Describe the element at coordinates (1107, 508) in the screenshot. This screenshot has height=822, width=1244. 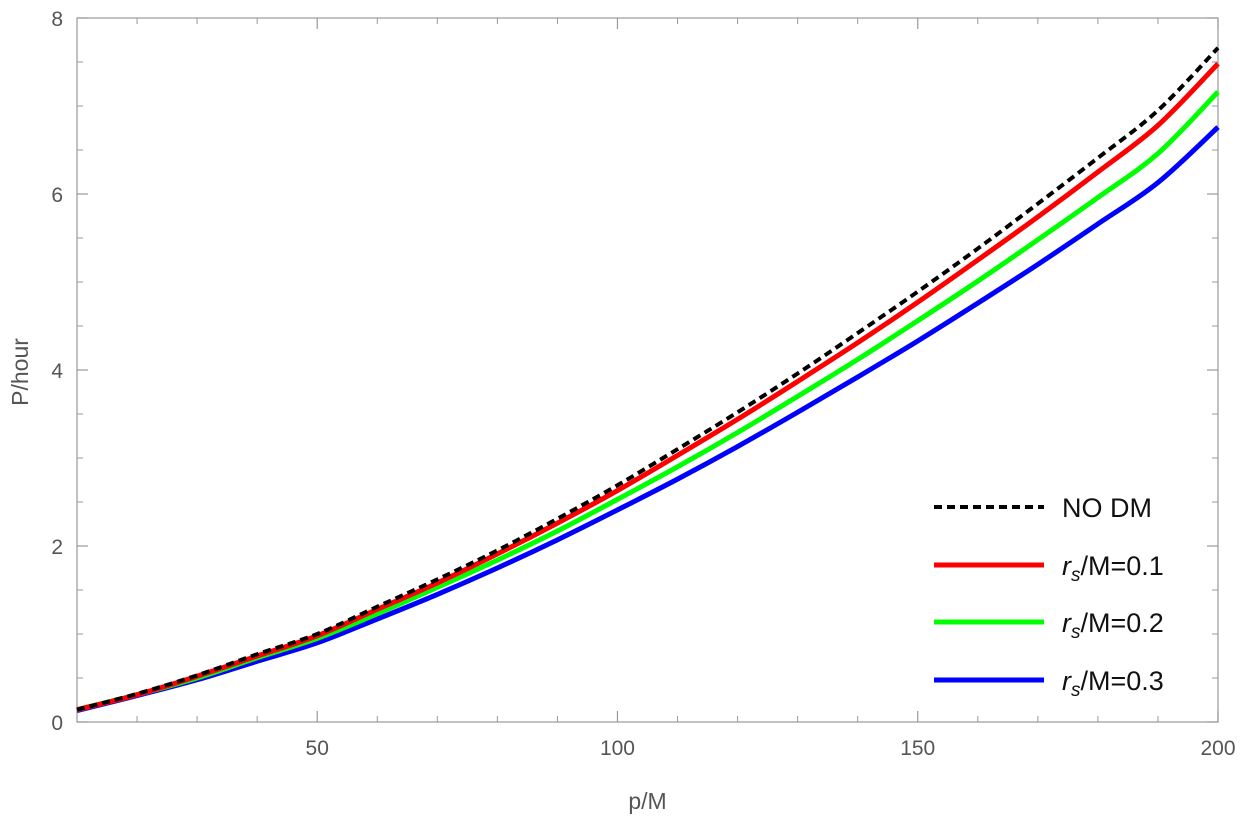
I see `legend-label-0: NO DM` at that location.